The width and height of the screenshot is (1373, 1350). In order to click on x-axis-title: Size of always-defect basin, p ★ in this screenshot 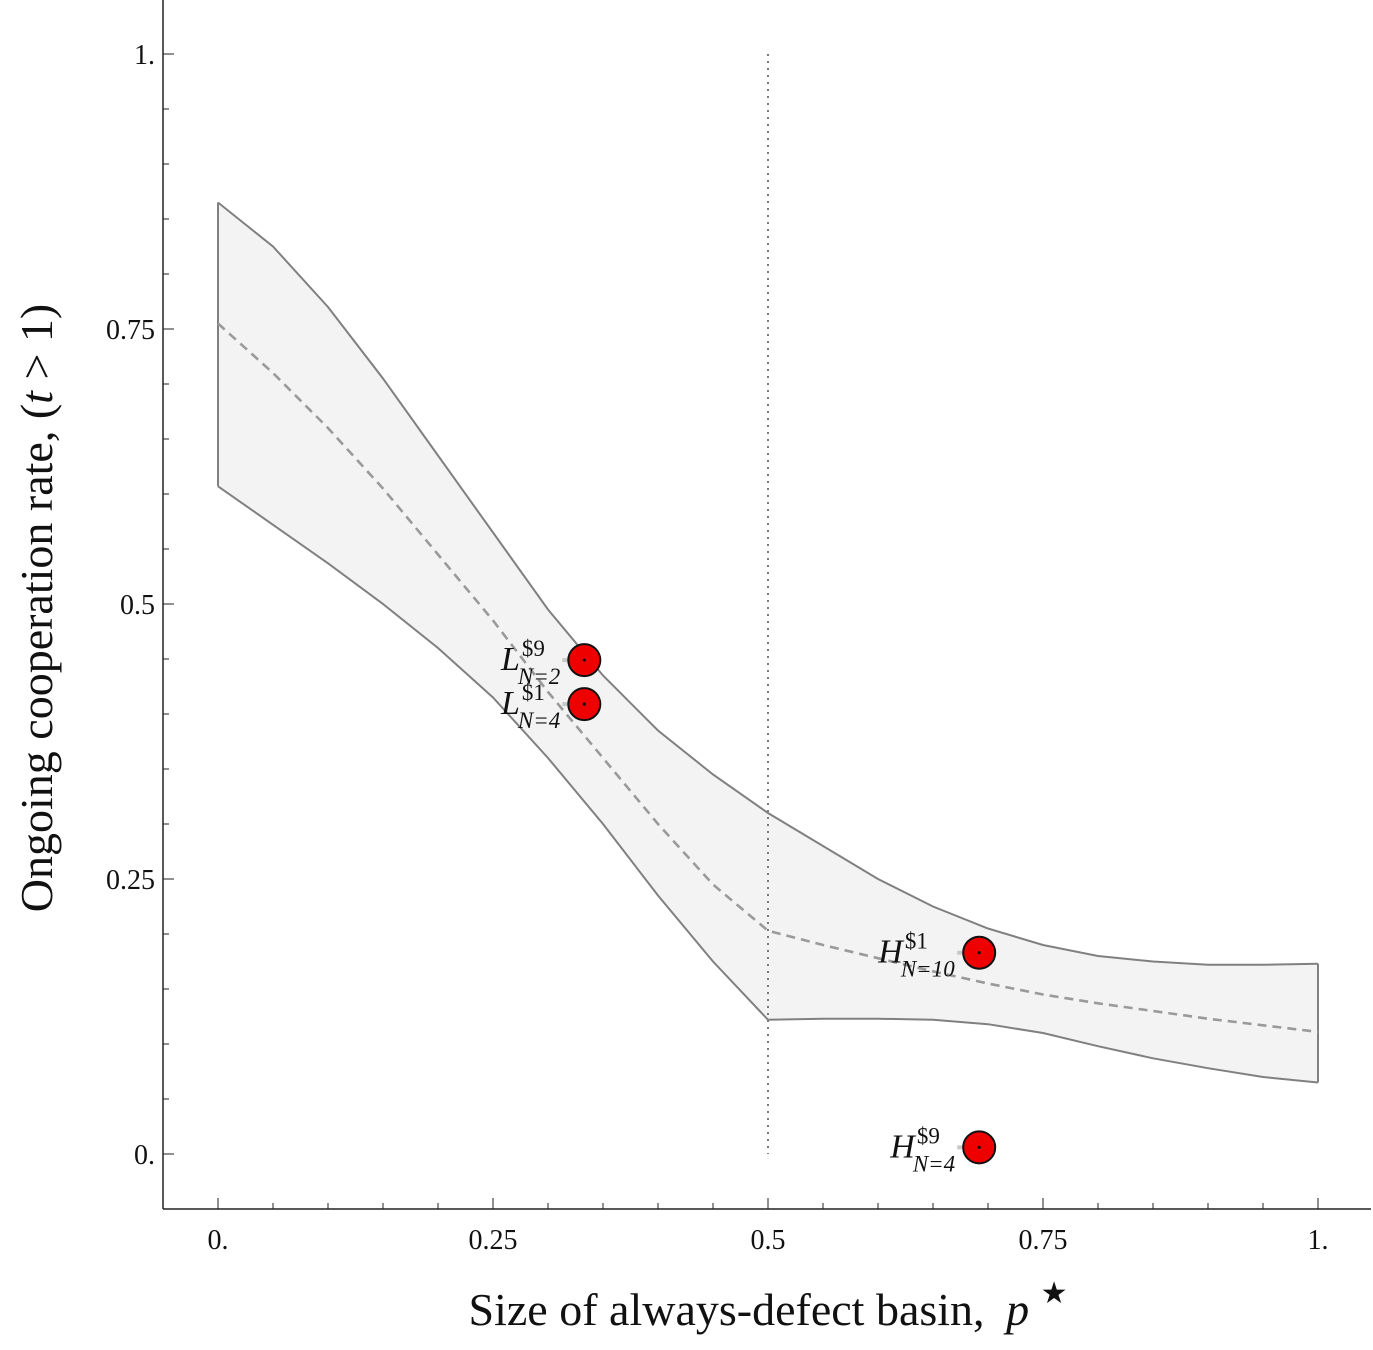, I will do `click(768, 1306)`.